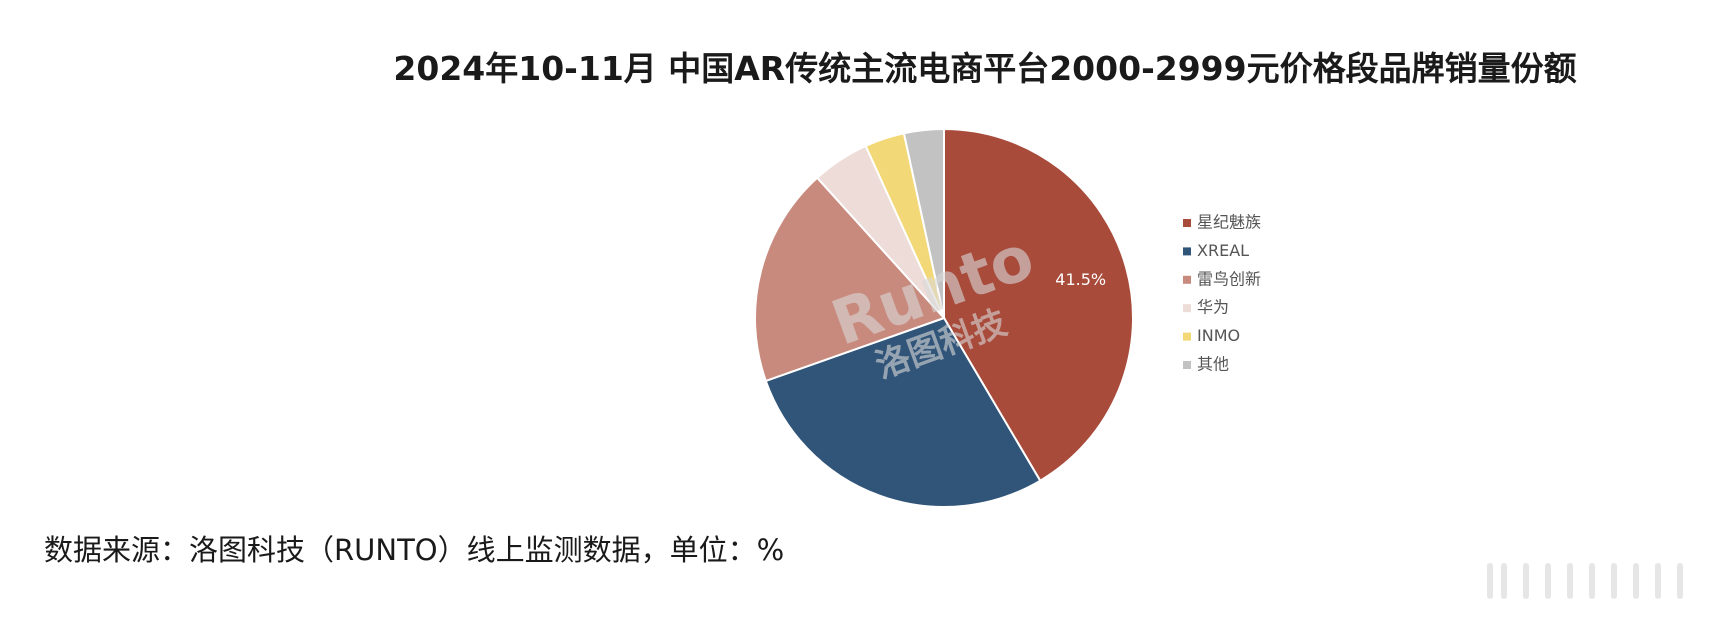 The height and width of the screenshot is (623, 1731). Describe the element at coordinates (414, 550) in the screenshot. I see `source-note: 数据来源：洛图科技（RUNTO）线上监测数据，单位：%` at that location.